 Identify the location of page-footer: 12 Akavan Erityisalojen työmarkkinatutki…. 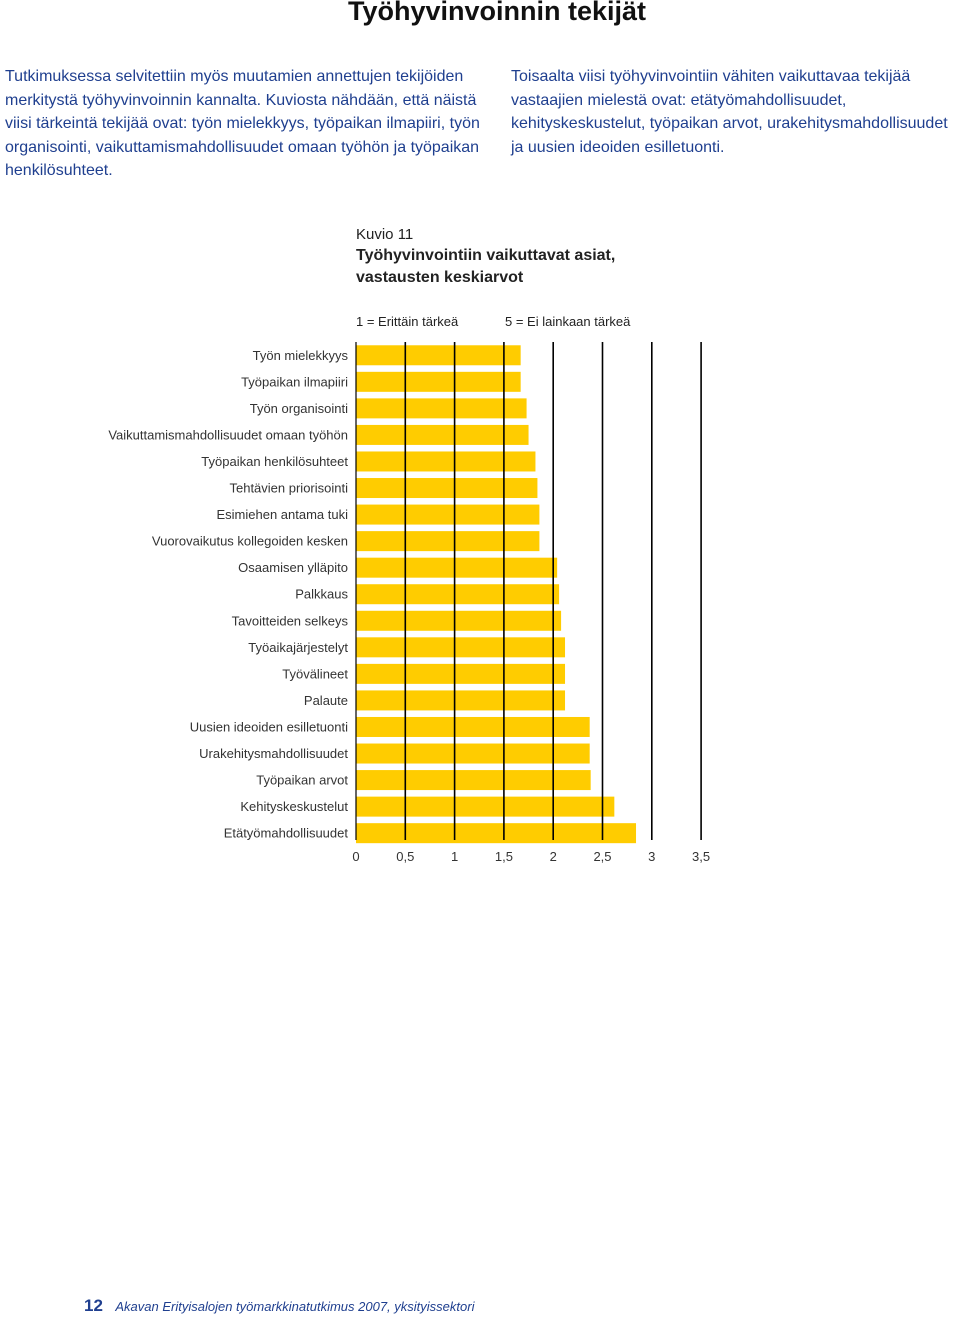
(279, 1306).